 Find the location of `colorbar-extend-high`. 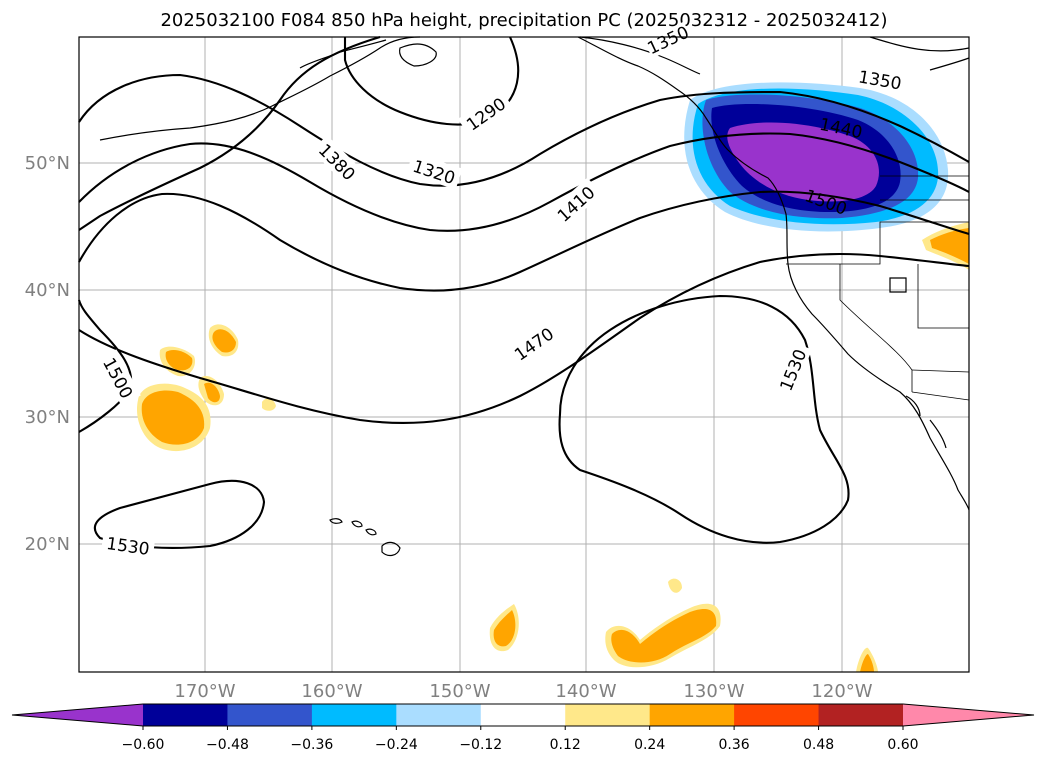

colorbar-extend-high is located at coordinates (968, 715).